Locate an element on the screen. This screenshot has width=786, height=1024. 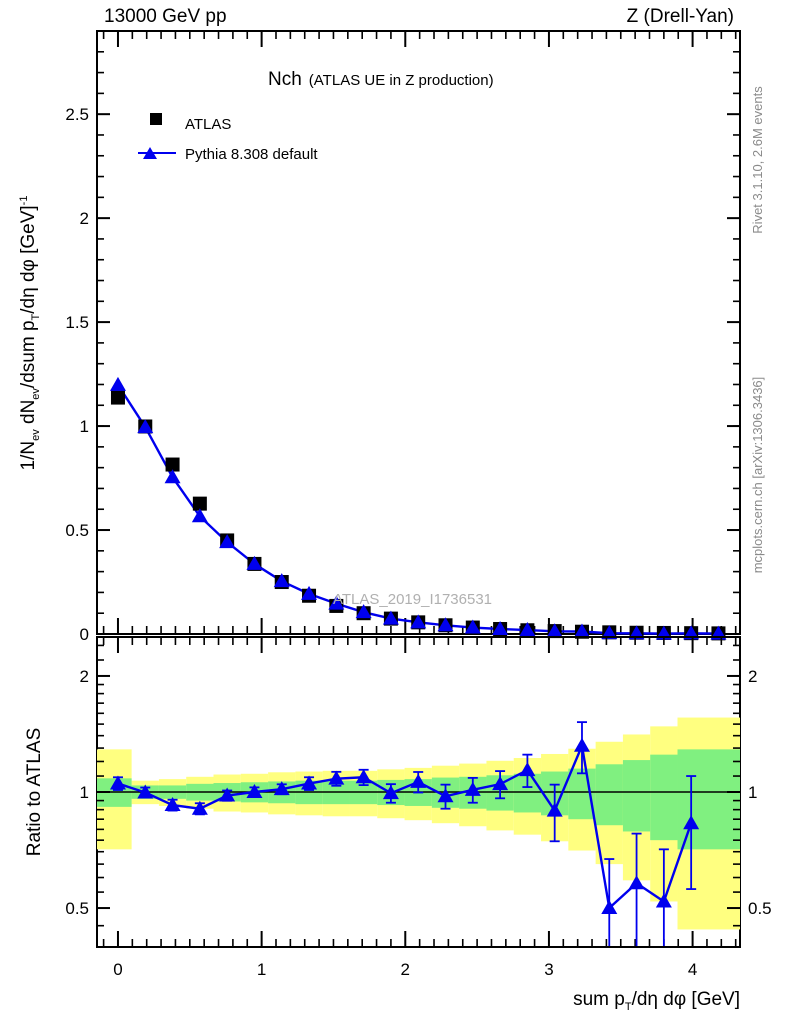
header-beam-label: 13000 GeV pp is located at coordinates (165, 16).